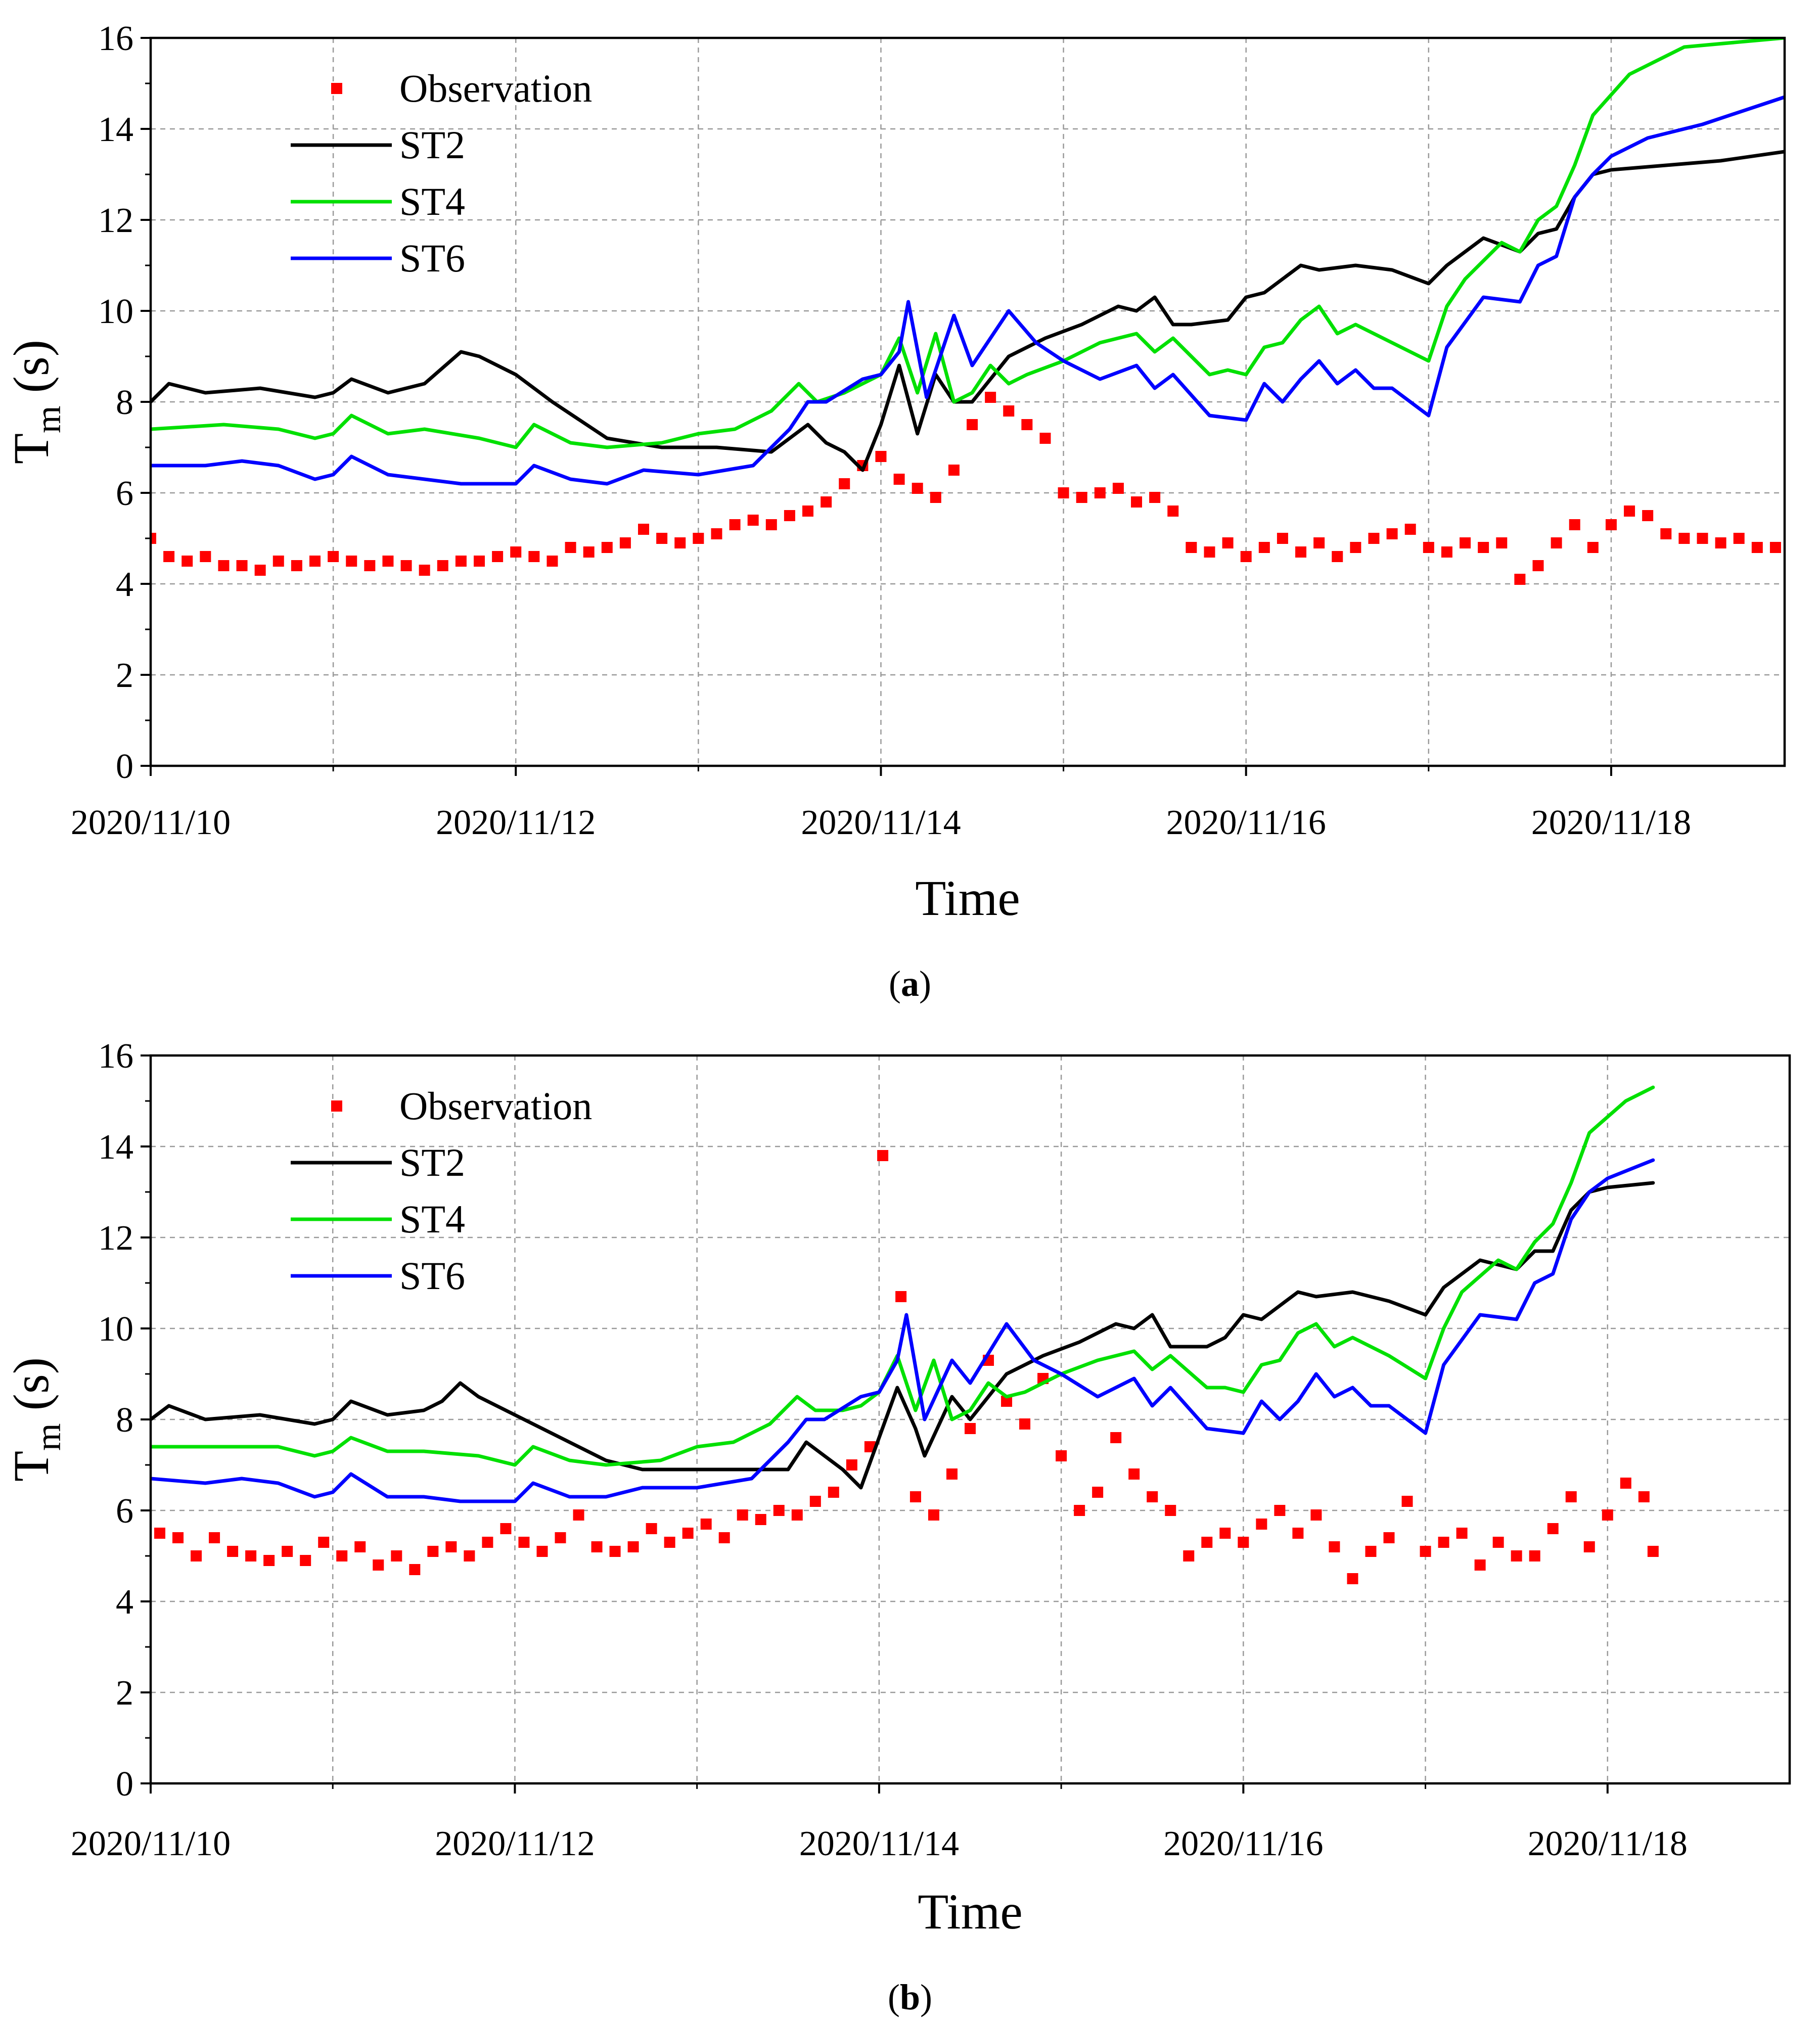  What do you see at coordinates (894, 1997) in the screenshot?
I see `caption-paren-open: (` at bounding box center [894, 1997].